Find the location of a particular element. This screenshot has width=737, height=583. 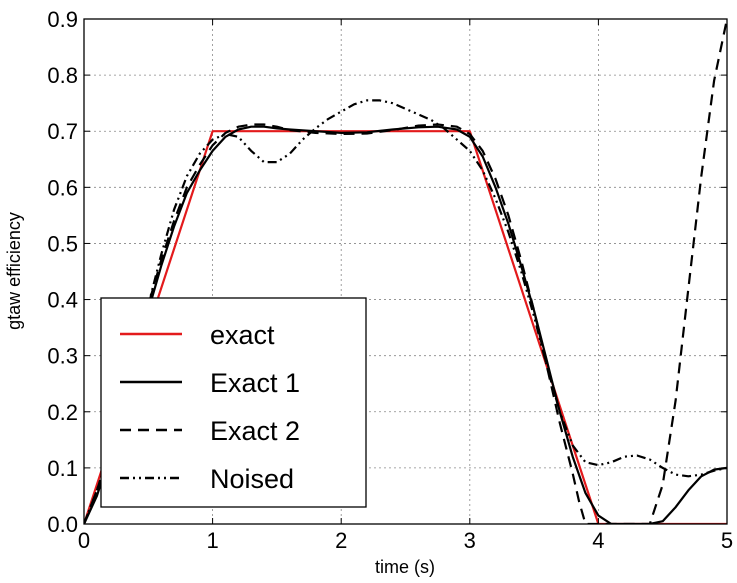

x-tick-label: 3 is located at coordinates (470, 540).